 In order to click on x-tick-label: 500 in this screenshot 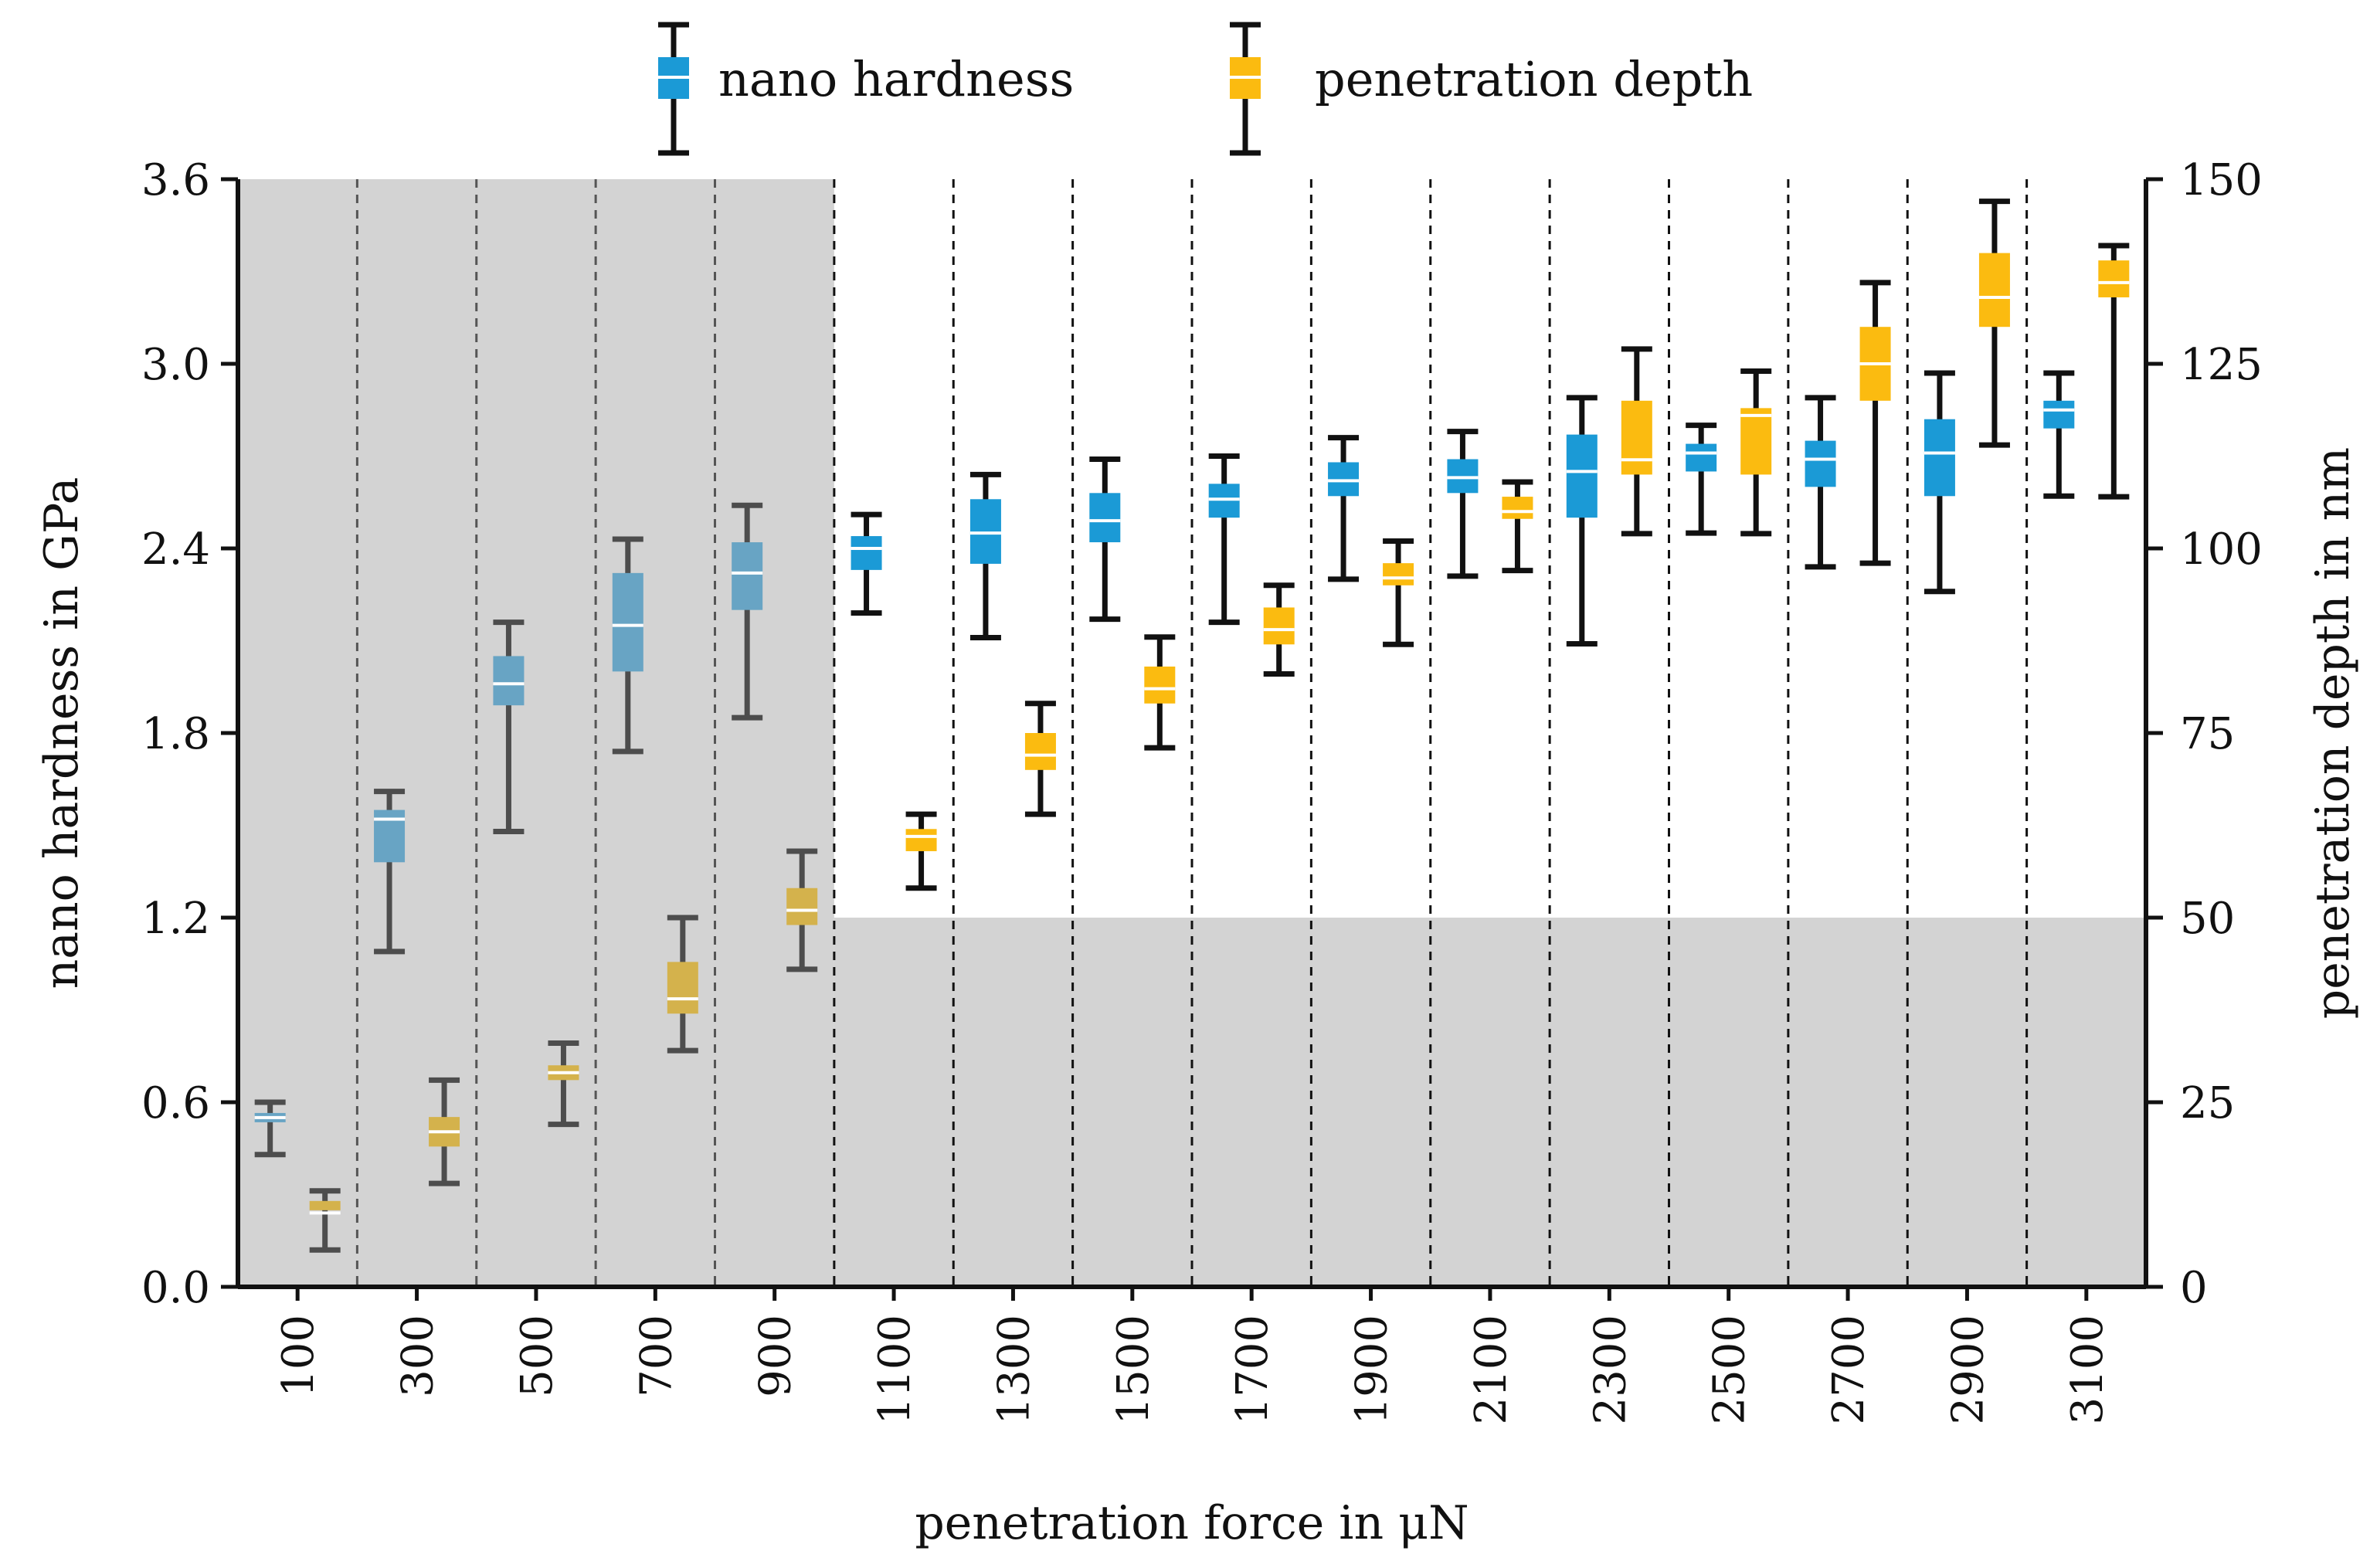, I will do `click(537, 1356)`.